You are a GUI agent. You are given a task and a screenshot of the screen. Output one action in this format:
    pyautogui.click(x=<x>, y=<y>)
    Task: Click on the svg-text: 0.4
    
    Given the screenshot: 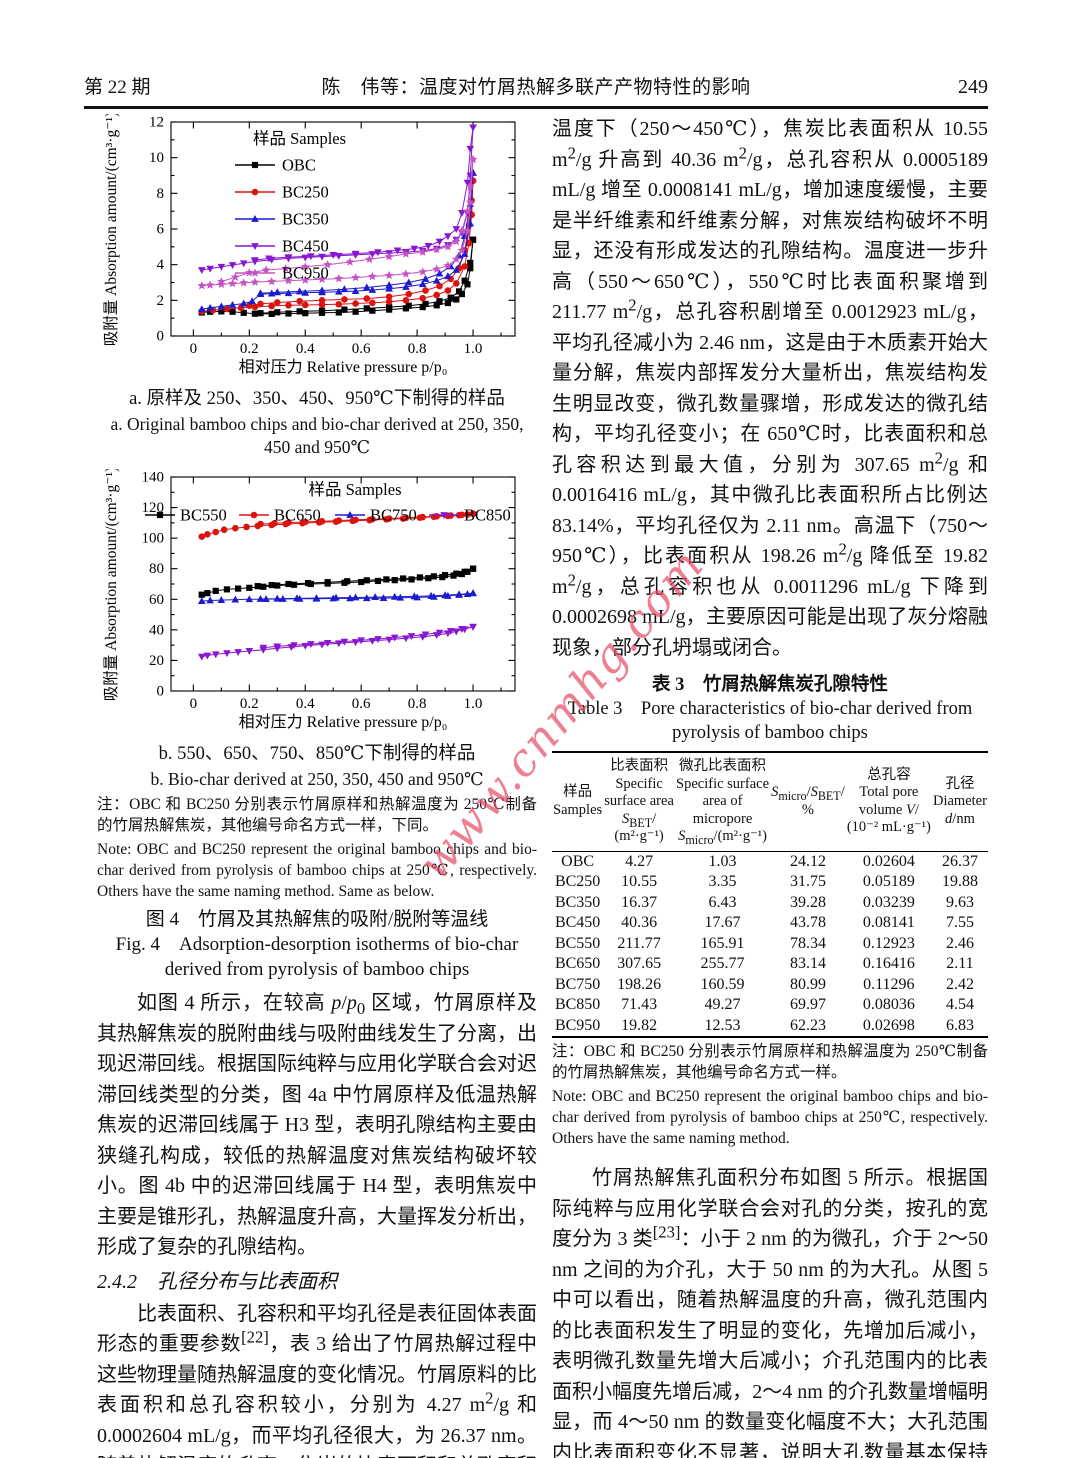 What is the action you would take?
    pyautogui.click(x=305, y=349)
    